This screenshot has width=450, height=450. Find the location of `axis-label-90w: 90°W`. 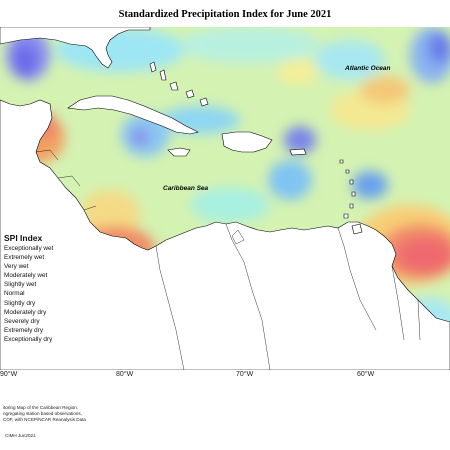

axis-label-90w: 90°W is located at coordinates (9, 374).